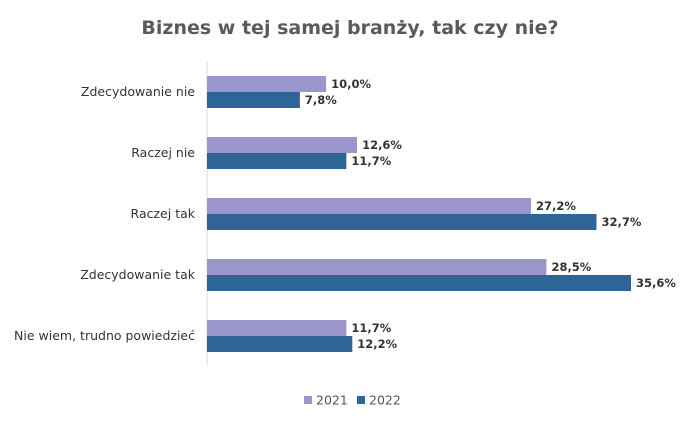  Describe the element at coordinates (352, 400) in the screenshot. I see `legend: 2021 2022` at that location.